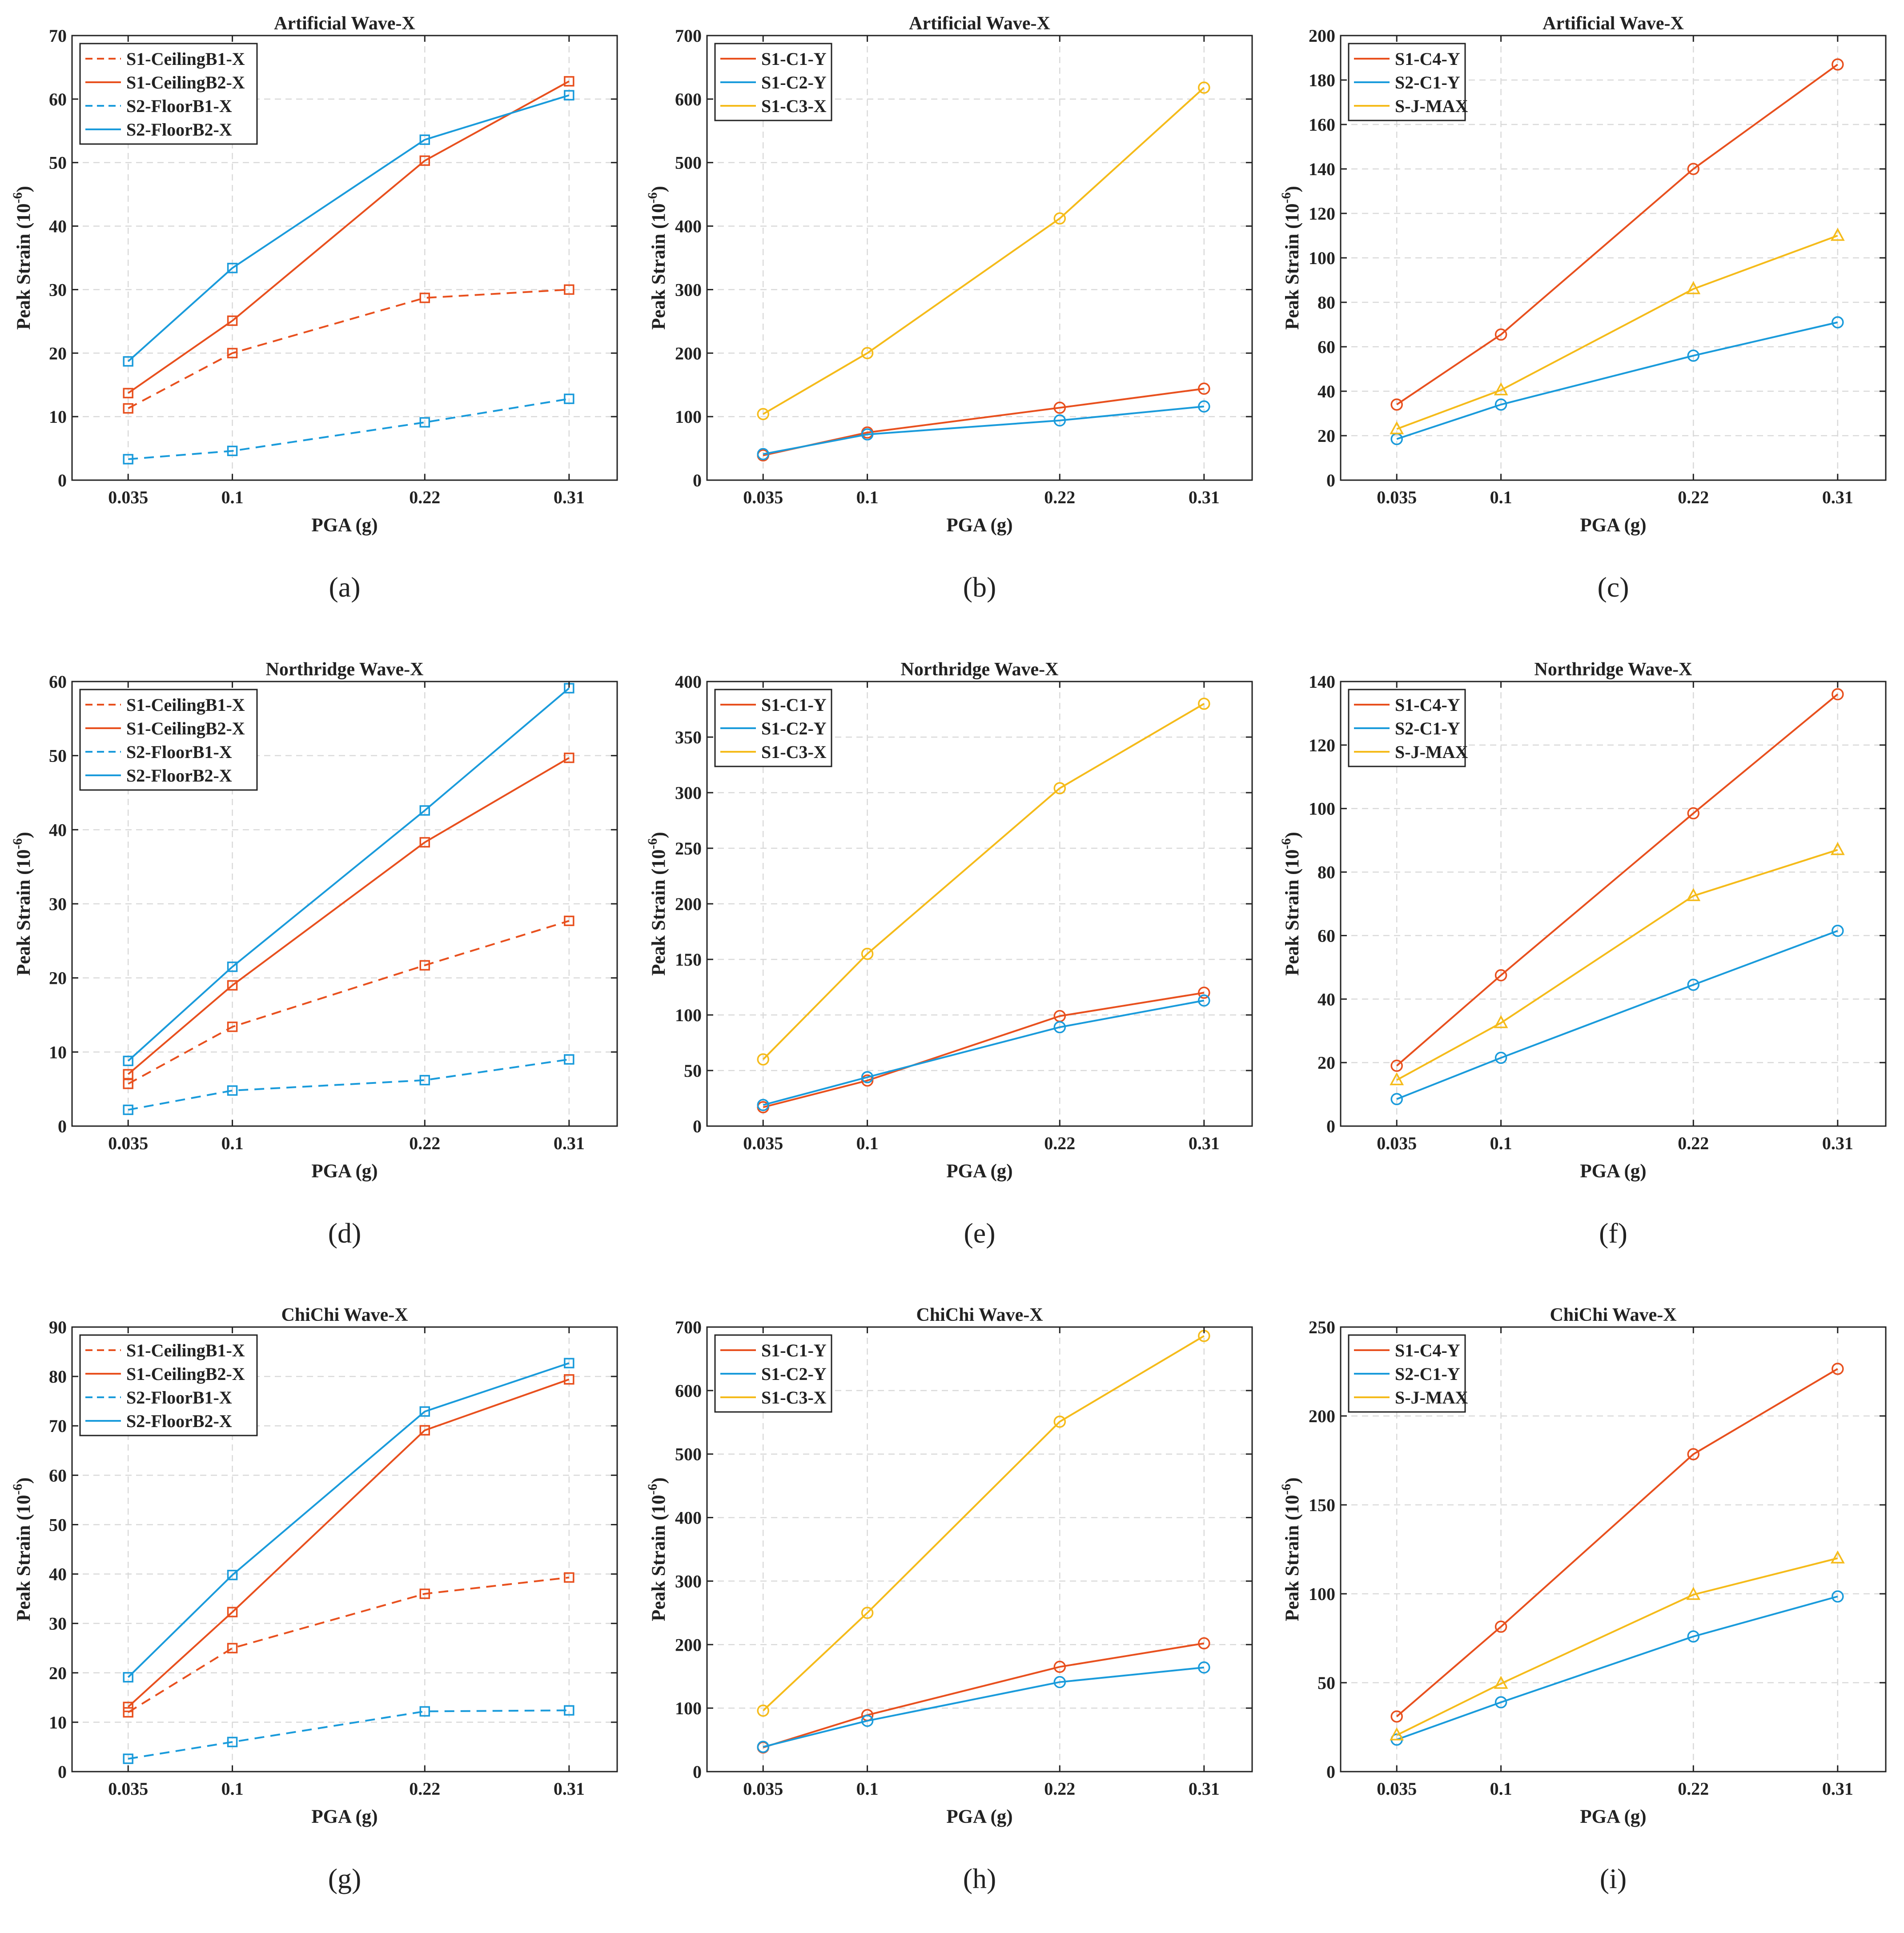  Describe the element at coordinates (689, 793) in the screenshot. I see `y-tick-label: 300` at that location.